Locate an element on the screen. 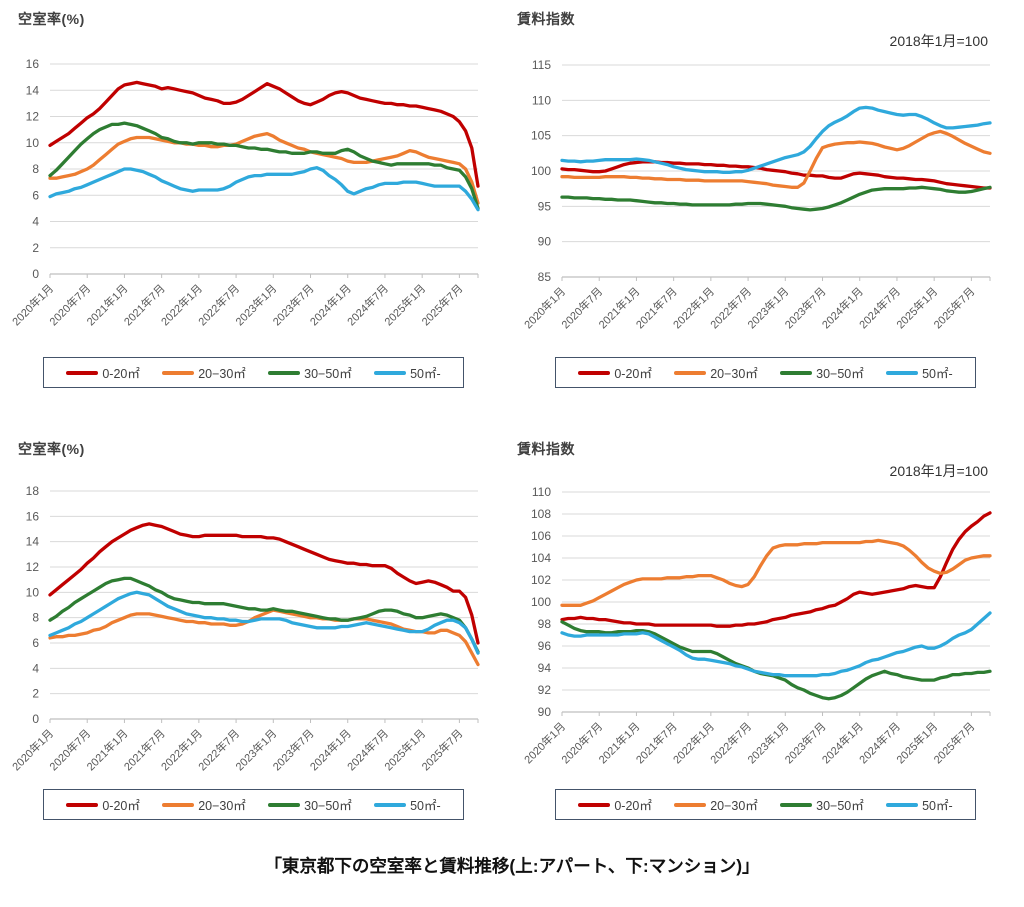 This screenshot has height=907, width=1024. y-axis-tick-label: 108 is located at coordinates (541, 514).